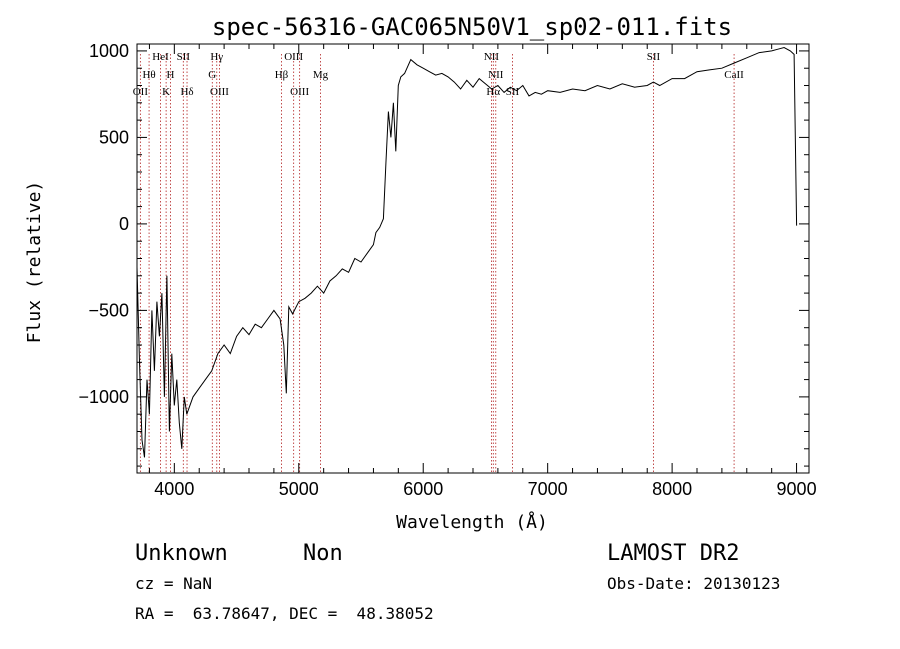 This screenshot has height=649, width=900. What do you see at coordinates (321, 75) in the screenshot?
I see `line-label: Mg` at bounding box center [321, 75].